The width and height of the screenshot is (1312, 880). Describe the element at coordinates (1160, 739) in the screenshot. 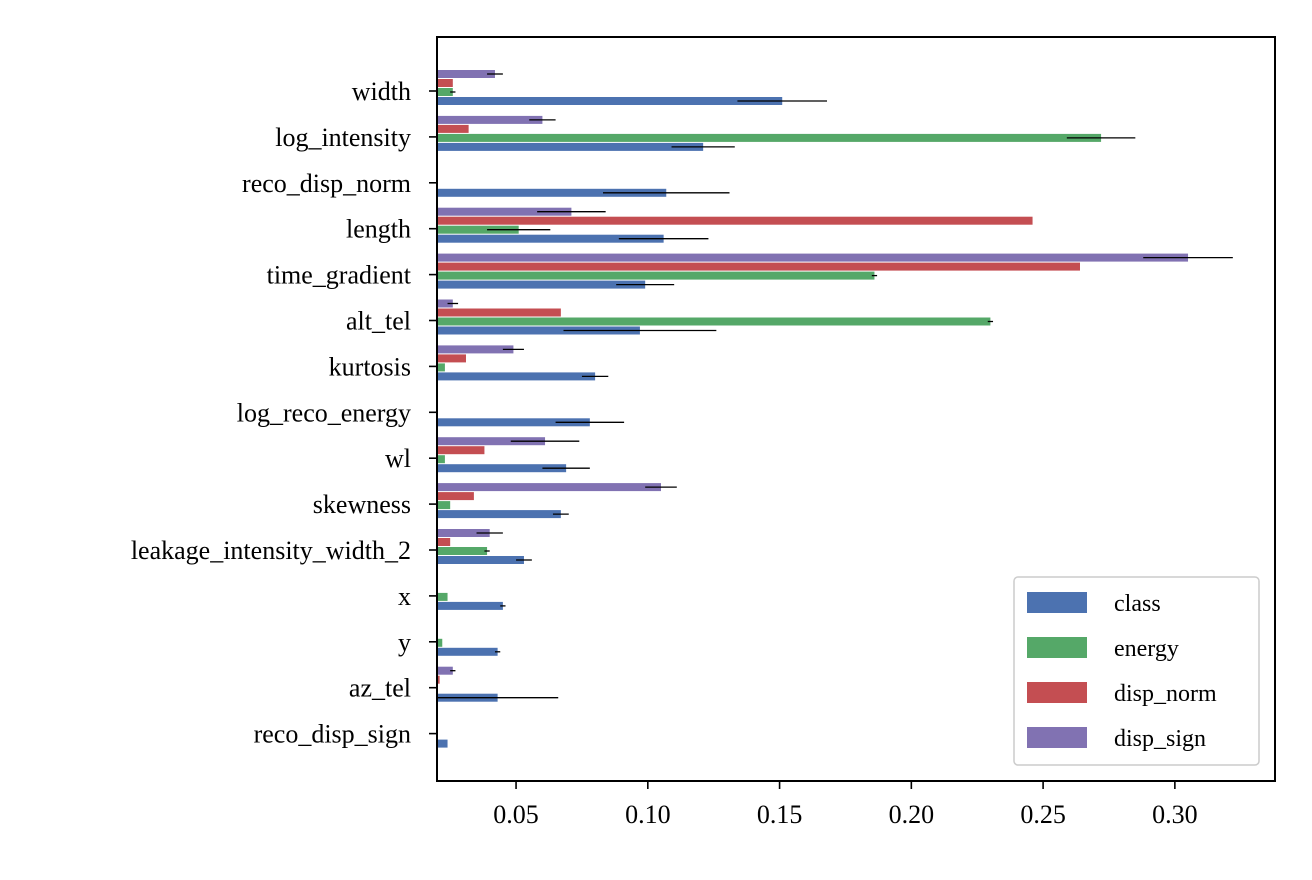

I see `legend-label-disp_sign: disp_sign` at that location.